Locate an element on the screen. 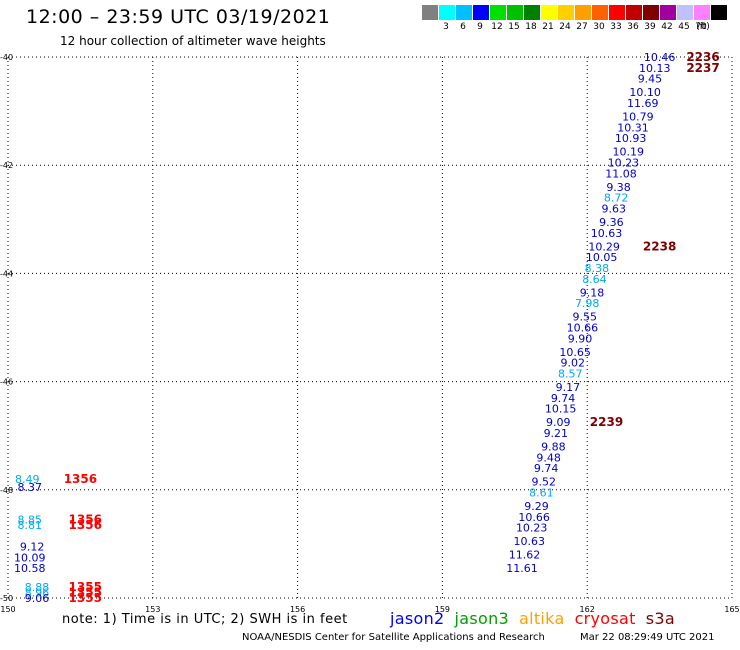 The width and height of the screenshot is (740, 650). legend-label: 30 is located at coordinates (599, 27).